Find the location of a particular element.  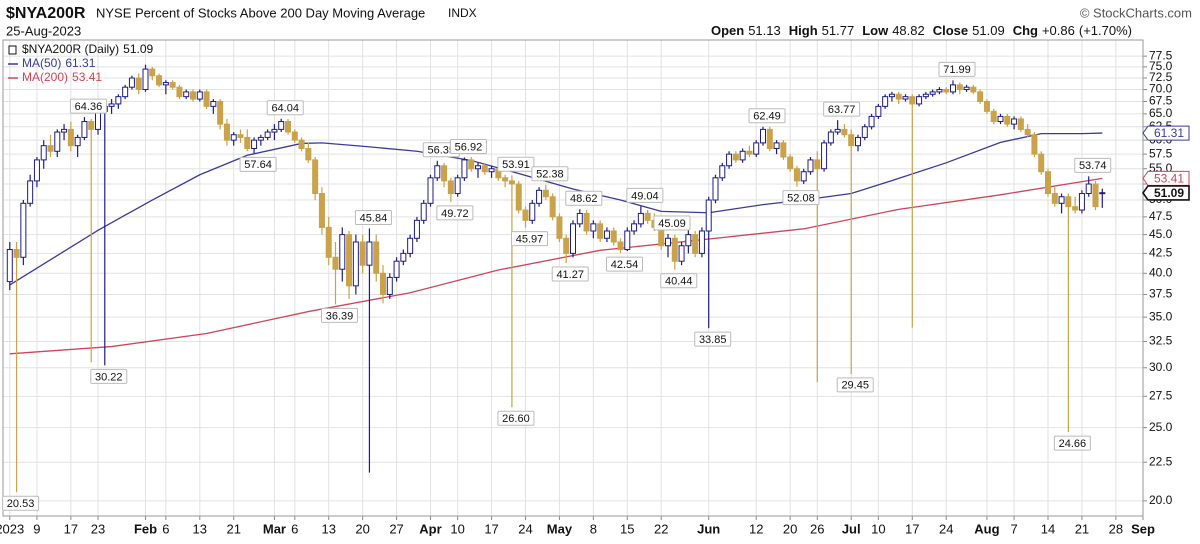

annotation-label: 56.92 is located at coordinates (469, 147).